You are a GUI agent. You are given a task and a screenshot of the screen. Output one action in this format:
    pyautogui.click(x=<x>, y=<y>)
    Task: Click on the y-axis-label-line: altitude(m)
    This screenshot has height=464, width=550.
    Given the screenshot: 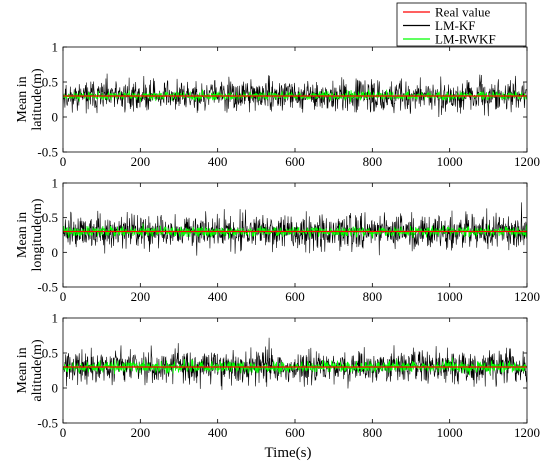 What is the action you would take?
    pyautogui.click(x=37, y=370)
    